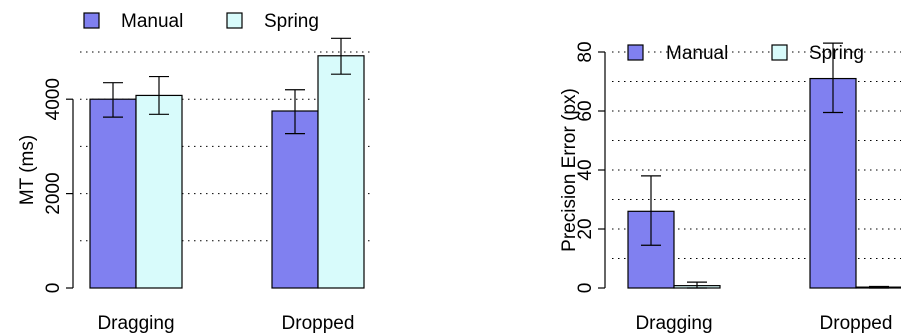 The width and height of the screenshot is (901, 335). I want to click on precision-bar-manual-dropped, so click(833, 183).